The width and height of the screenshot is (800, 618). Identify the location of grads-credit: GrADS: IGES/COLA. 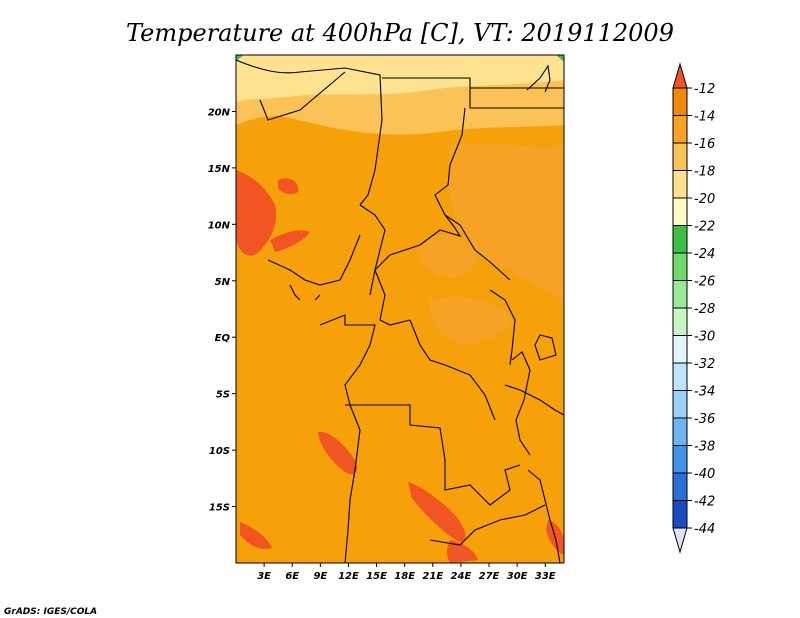
(50, 612).